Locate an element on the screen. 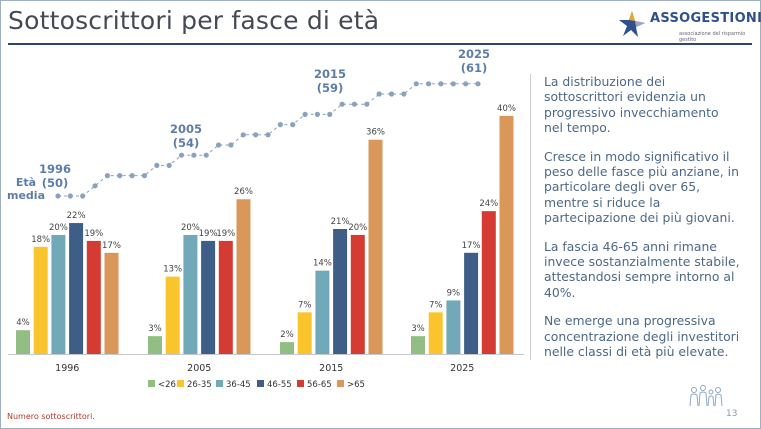 Image resolution: width=761 pixels, height=429 pixels. data-label-2025-<26: 3% is located at coordinates (418, 329).